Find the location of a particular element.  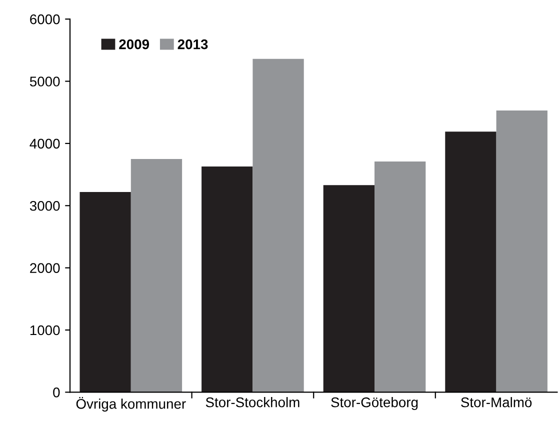

y-tick-label: 2000 is located at coordinates (45, 268).